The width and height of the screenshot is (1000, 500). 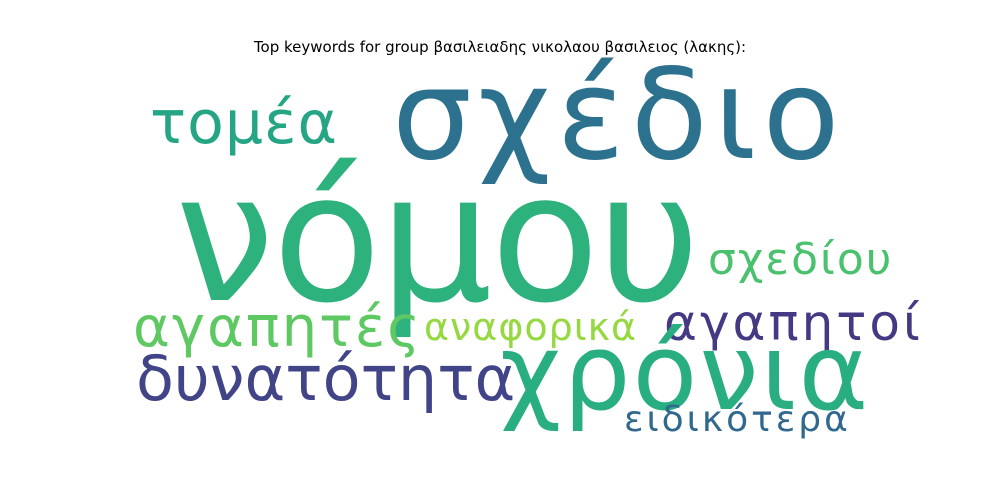 What do you see at coordinates (244, 123) in the screenshot?
I see `word-tomea: τομέα` at bounding box center [244, 123].